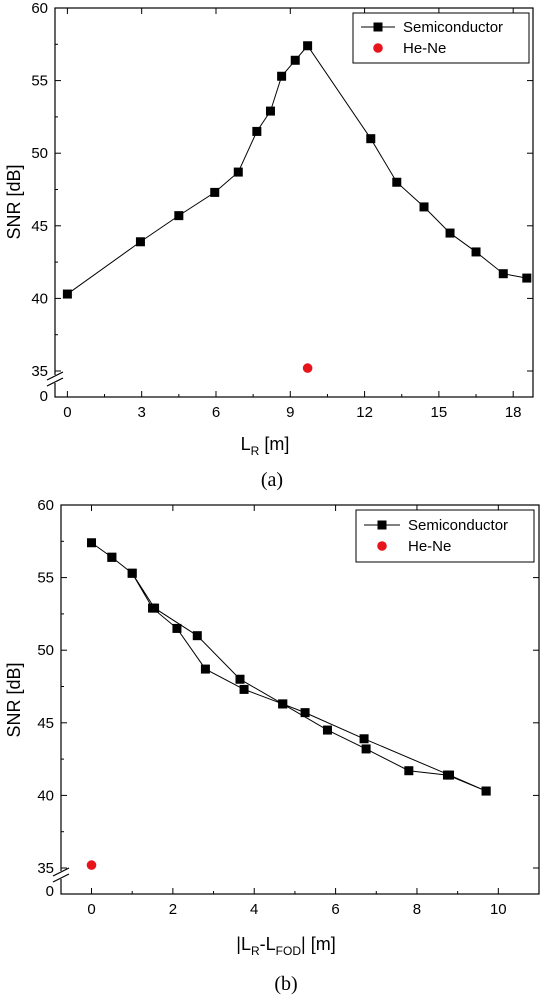  I want to click on chart-b-legend-dot-icon, so click(382, 546).